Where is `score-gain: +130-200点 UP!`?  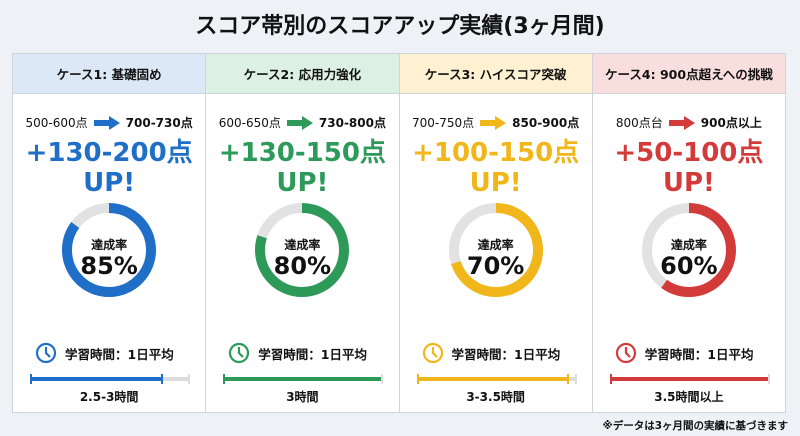 score-gain: +130-200点 UP! is located at coordinates (109, 168).